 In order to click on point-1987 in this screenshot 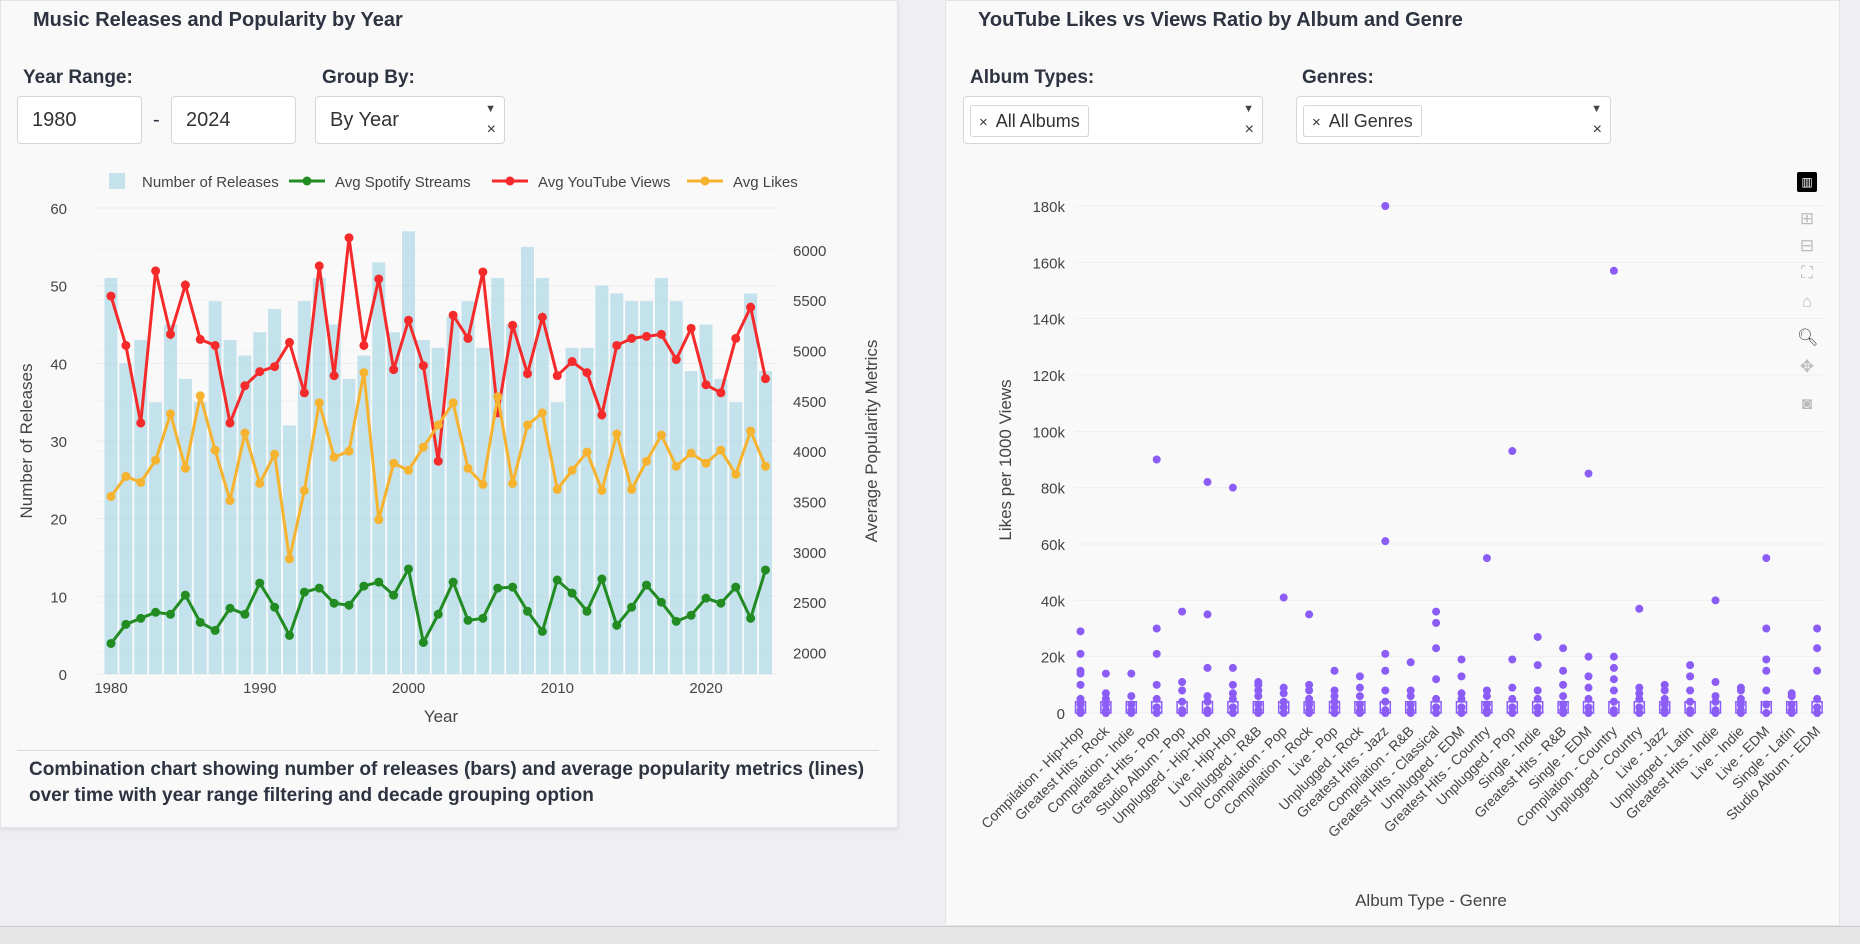, I will do `click(215, 450)`.